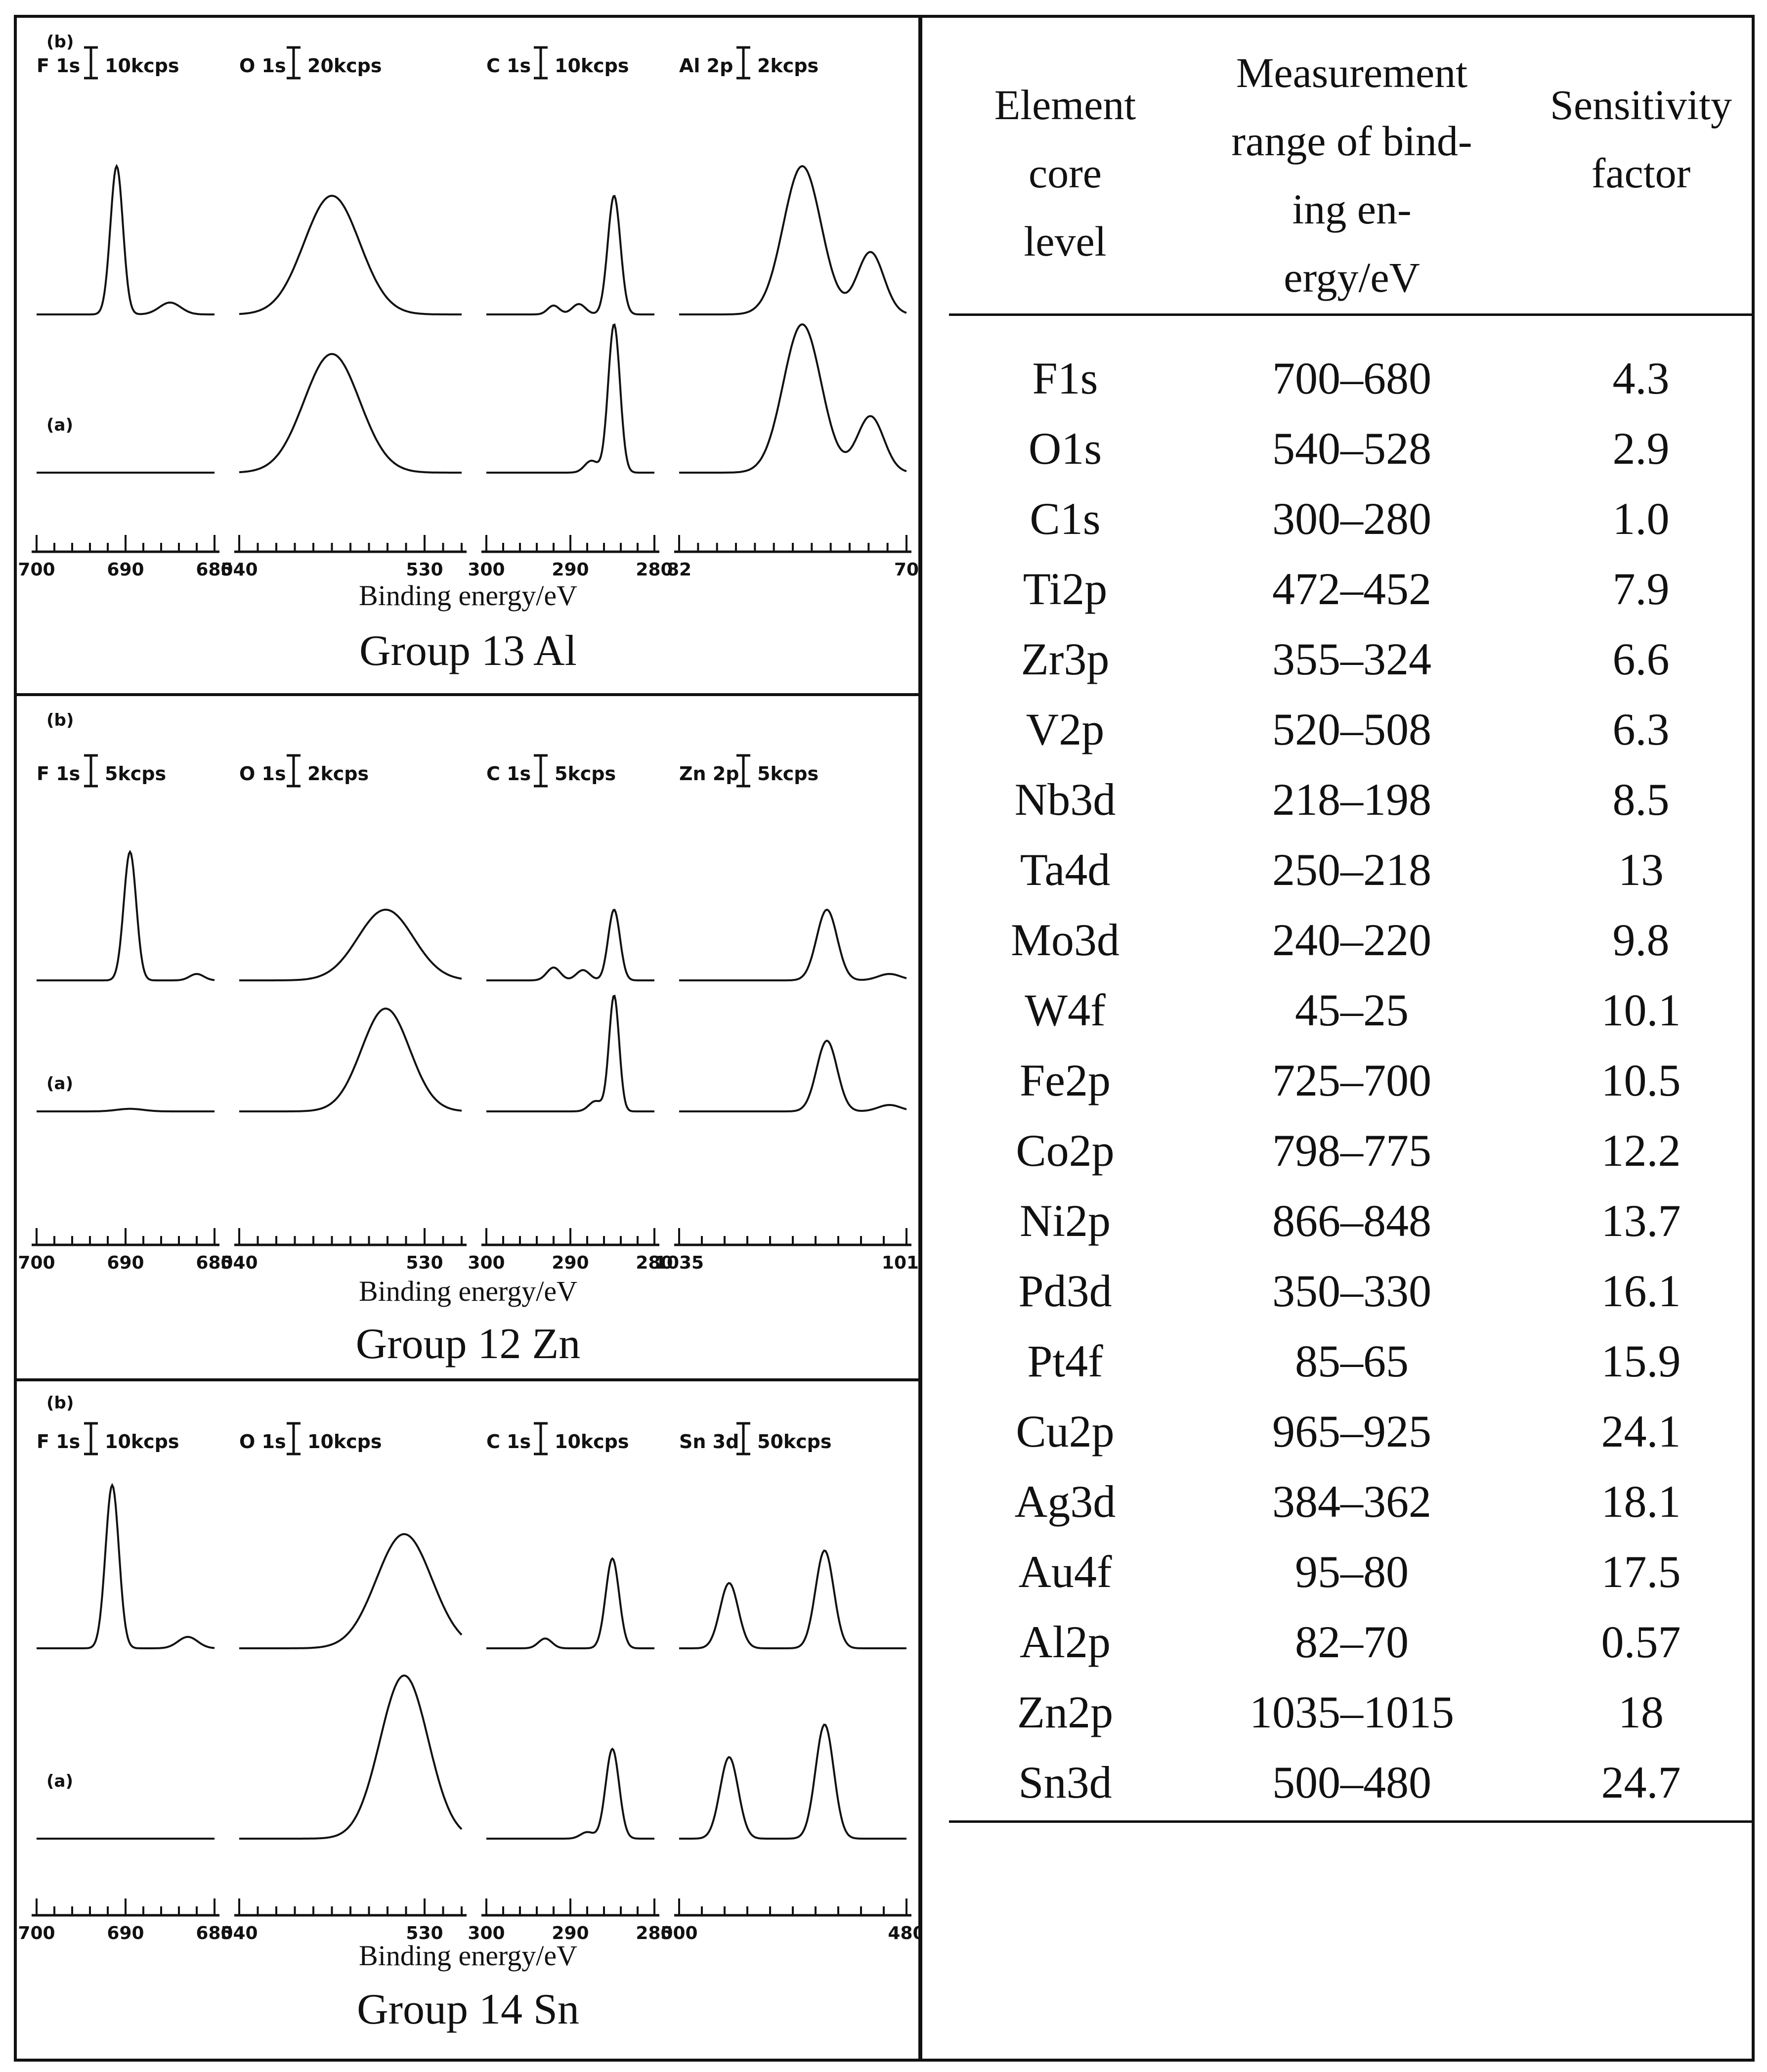  Describe the element at coordinates (906, 570) in the screenshot. I see `x-tick-label: 70` at that location.